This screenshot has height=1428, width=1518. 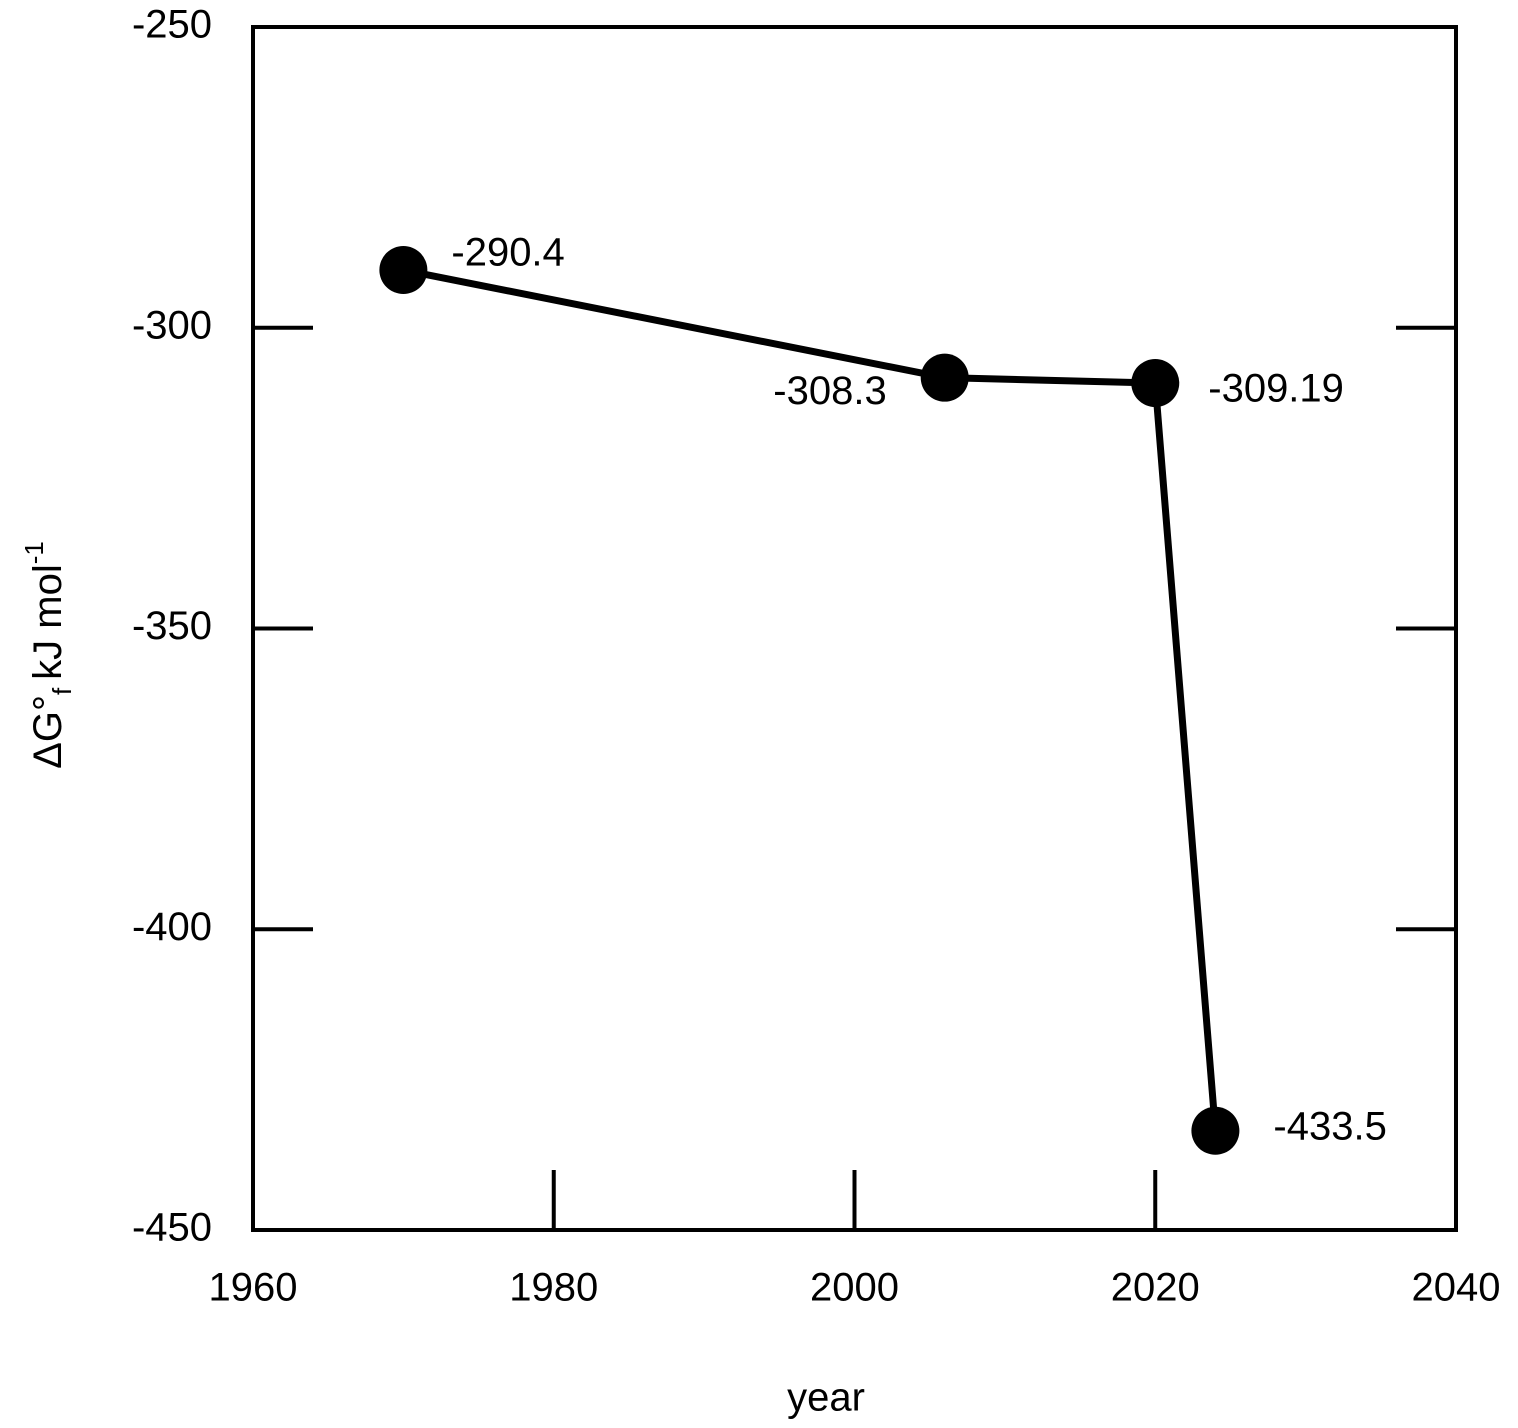 What do you see at coordinates (854, 1288) in the screenshot?
I see `x-tick-label: 2000` at bounding box center [854, 1288].